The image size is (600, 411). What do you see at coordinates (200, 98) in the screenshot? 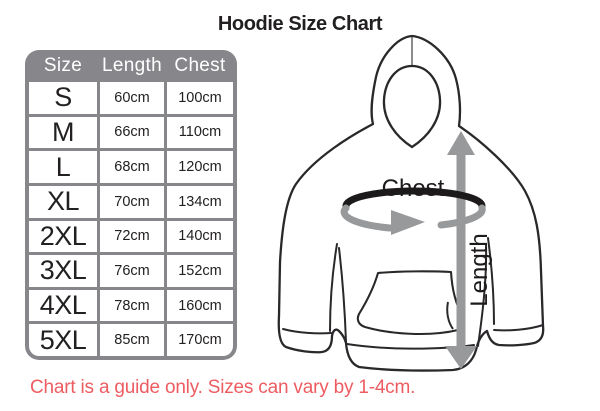
I see `chest-cell: 100cm` at bounding box center [200, 98].